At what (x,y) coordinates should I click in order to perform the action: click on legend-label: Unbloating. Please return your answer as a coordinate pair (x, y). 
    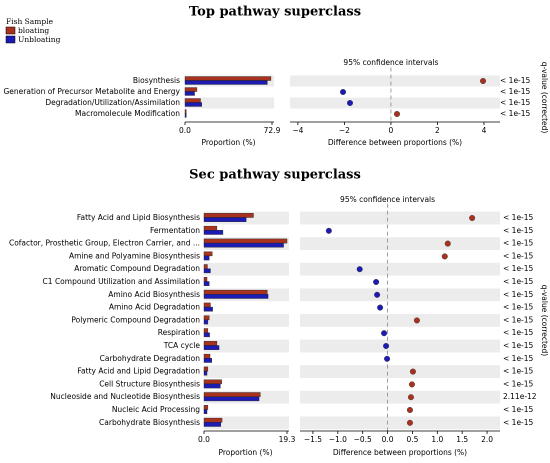
    Looking at the image, I should click on (39, 39).